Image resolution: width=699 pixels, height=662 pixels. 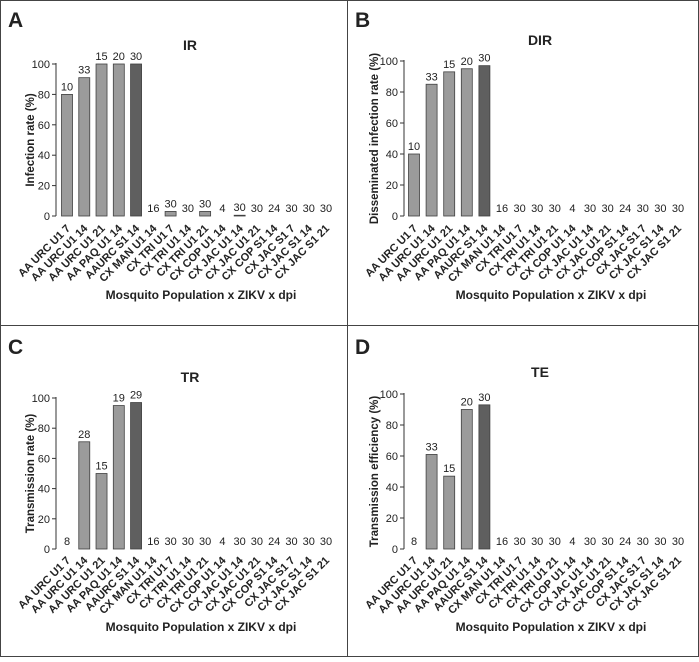 I want to click on panel-letter: D, so click(x=362, y=347).